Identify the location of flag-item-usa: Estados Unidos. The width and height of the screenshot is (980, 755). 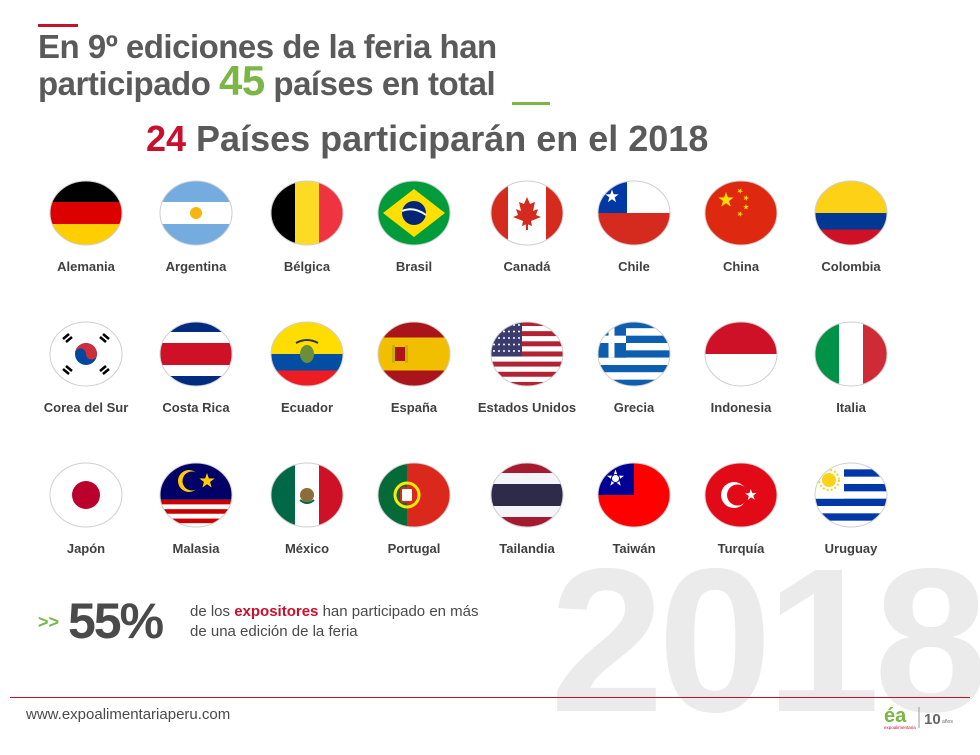
(527, 367).